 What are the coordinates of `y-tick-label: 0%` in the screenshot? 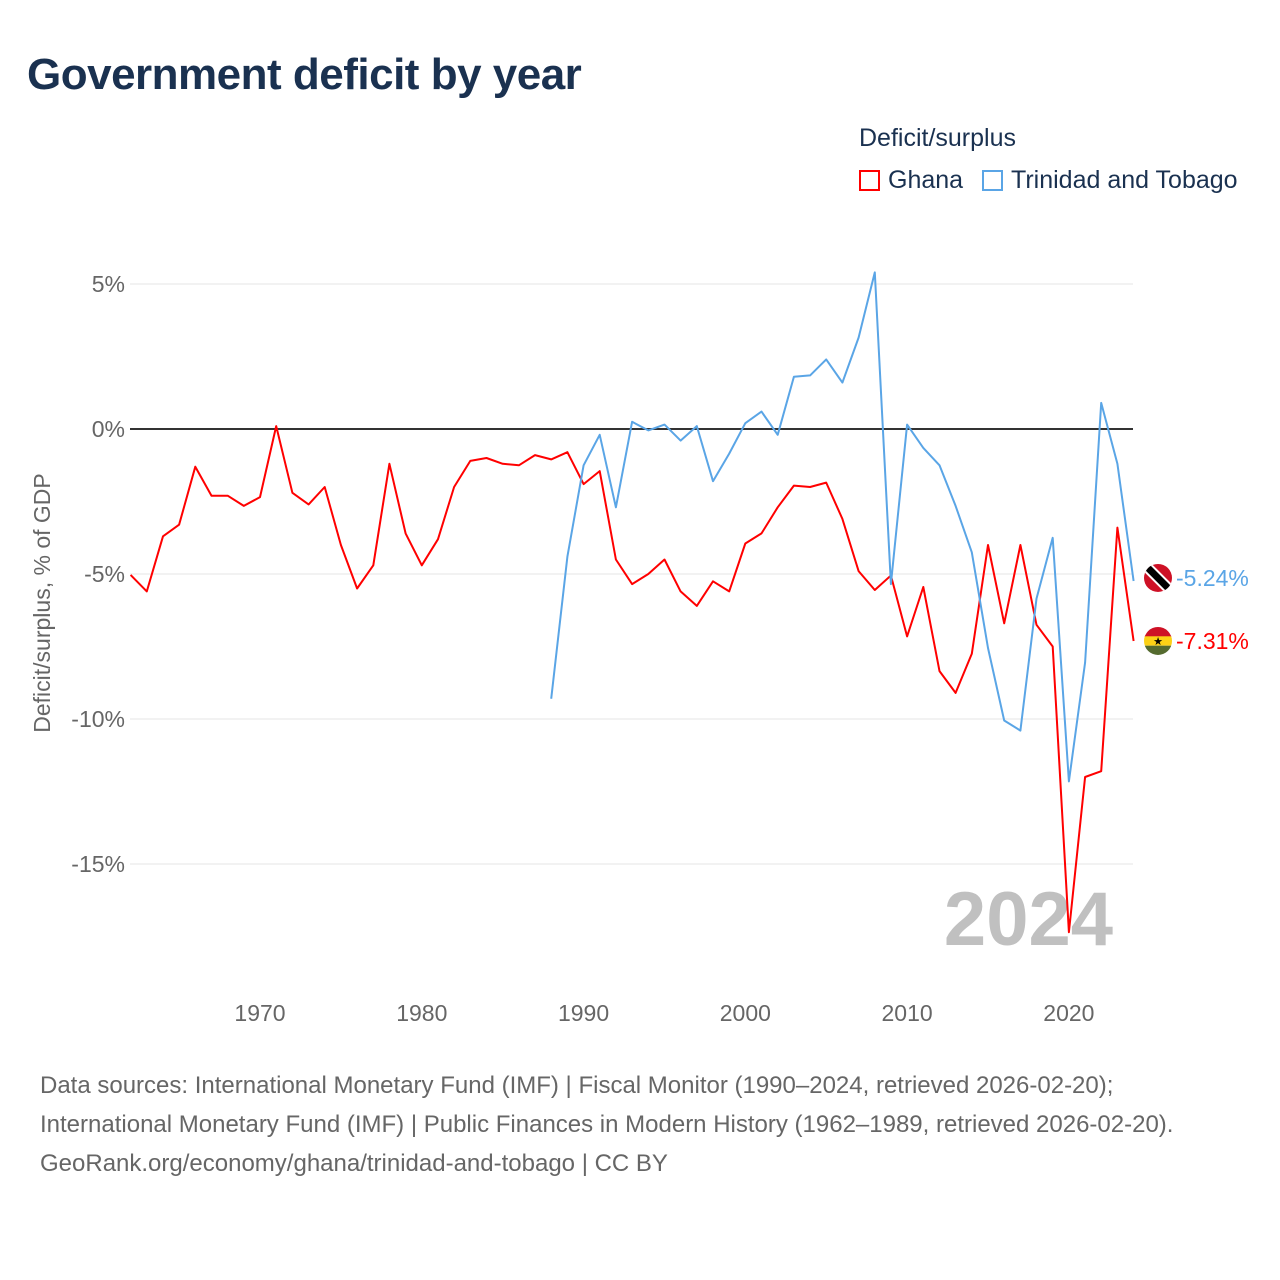 It's located at (108, 429).